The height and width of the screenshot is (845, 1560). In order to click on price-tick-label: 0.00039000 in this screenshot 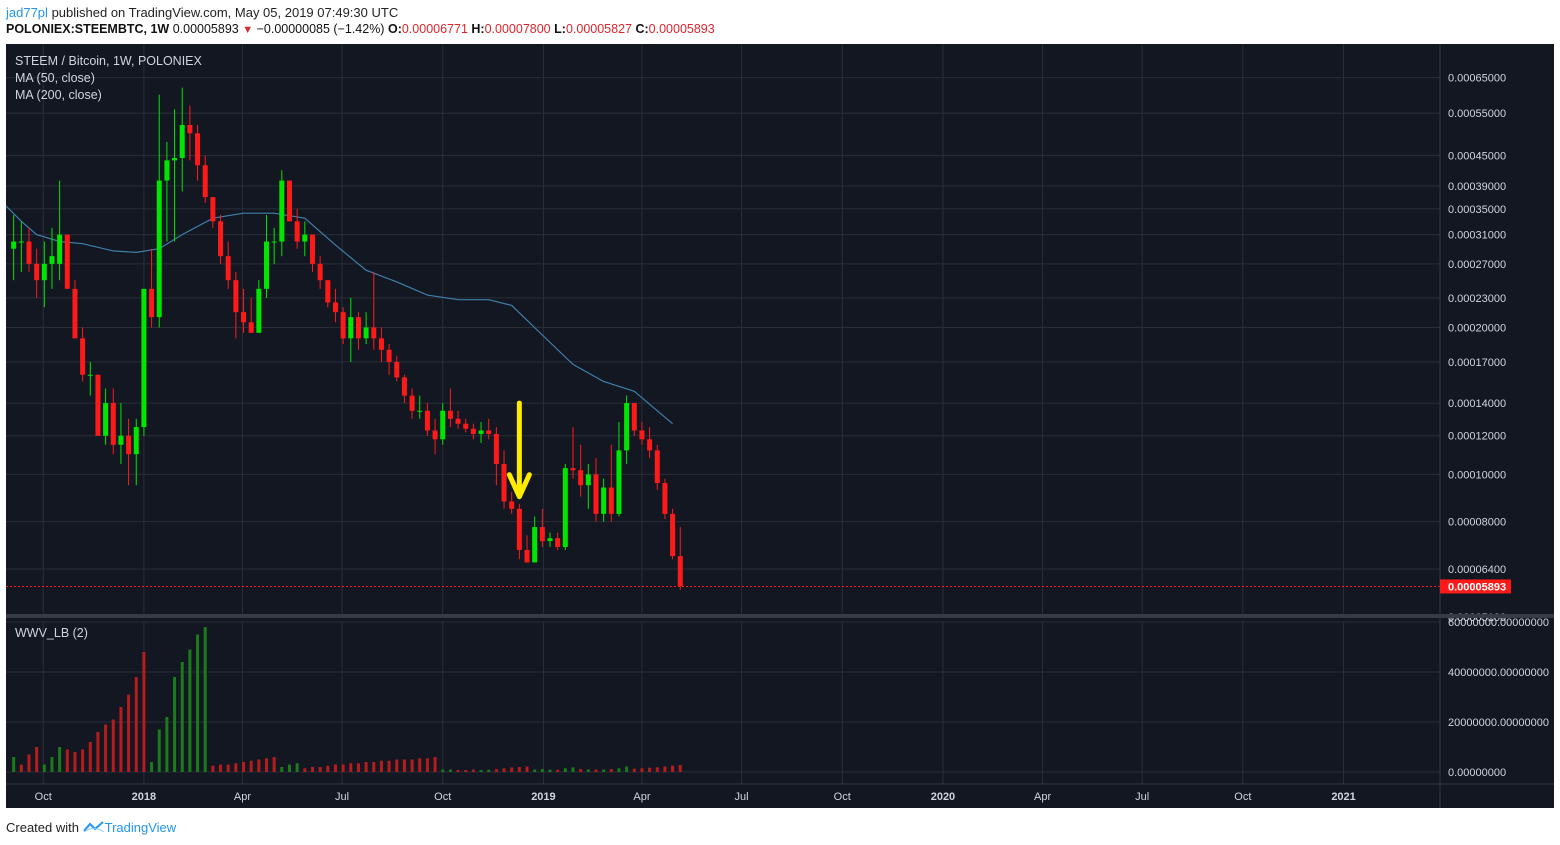, I will do `click(1477, 187)`.